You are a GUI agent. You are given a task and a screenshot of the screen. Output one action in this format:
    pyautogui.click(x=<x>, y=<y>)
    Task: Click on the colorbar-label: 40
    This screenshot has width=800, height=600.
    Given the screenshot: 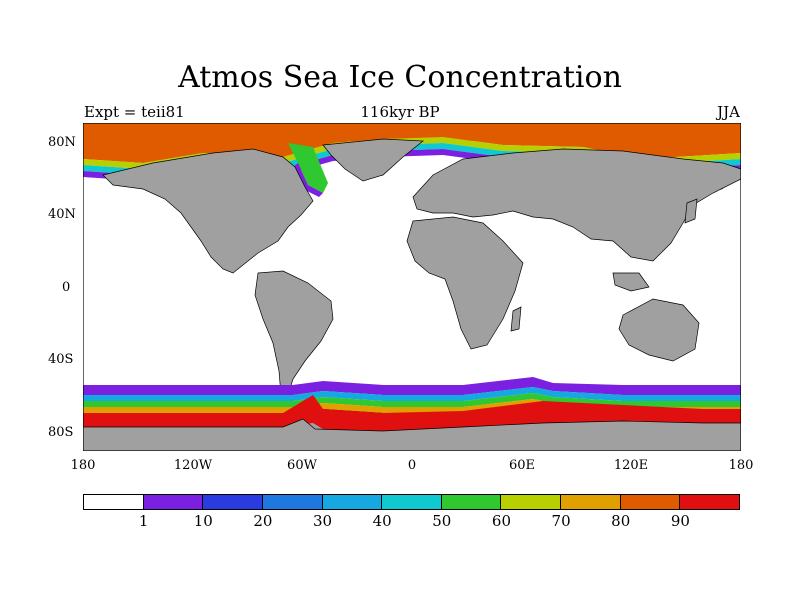 What is the action you would take?
    pyautogui.click(x=382, y=521)
    